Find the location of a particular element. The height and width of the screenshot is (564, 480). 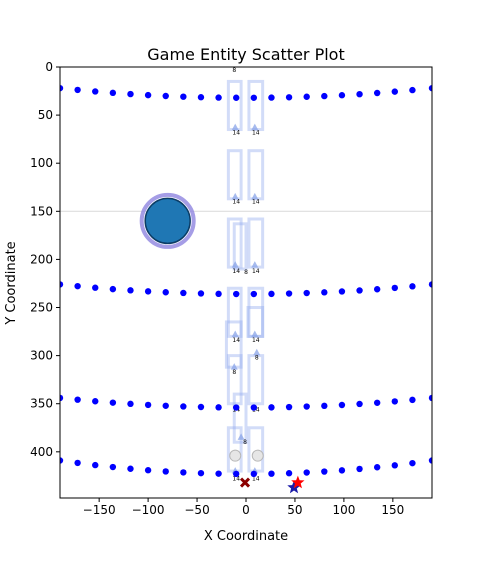

x-tick-label: 150 is located at coordinates (392, 510).